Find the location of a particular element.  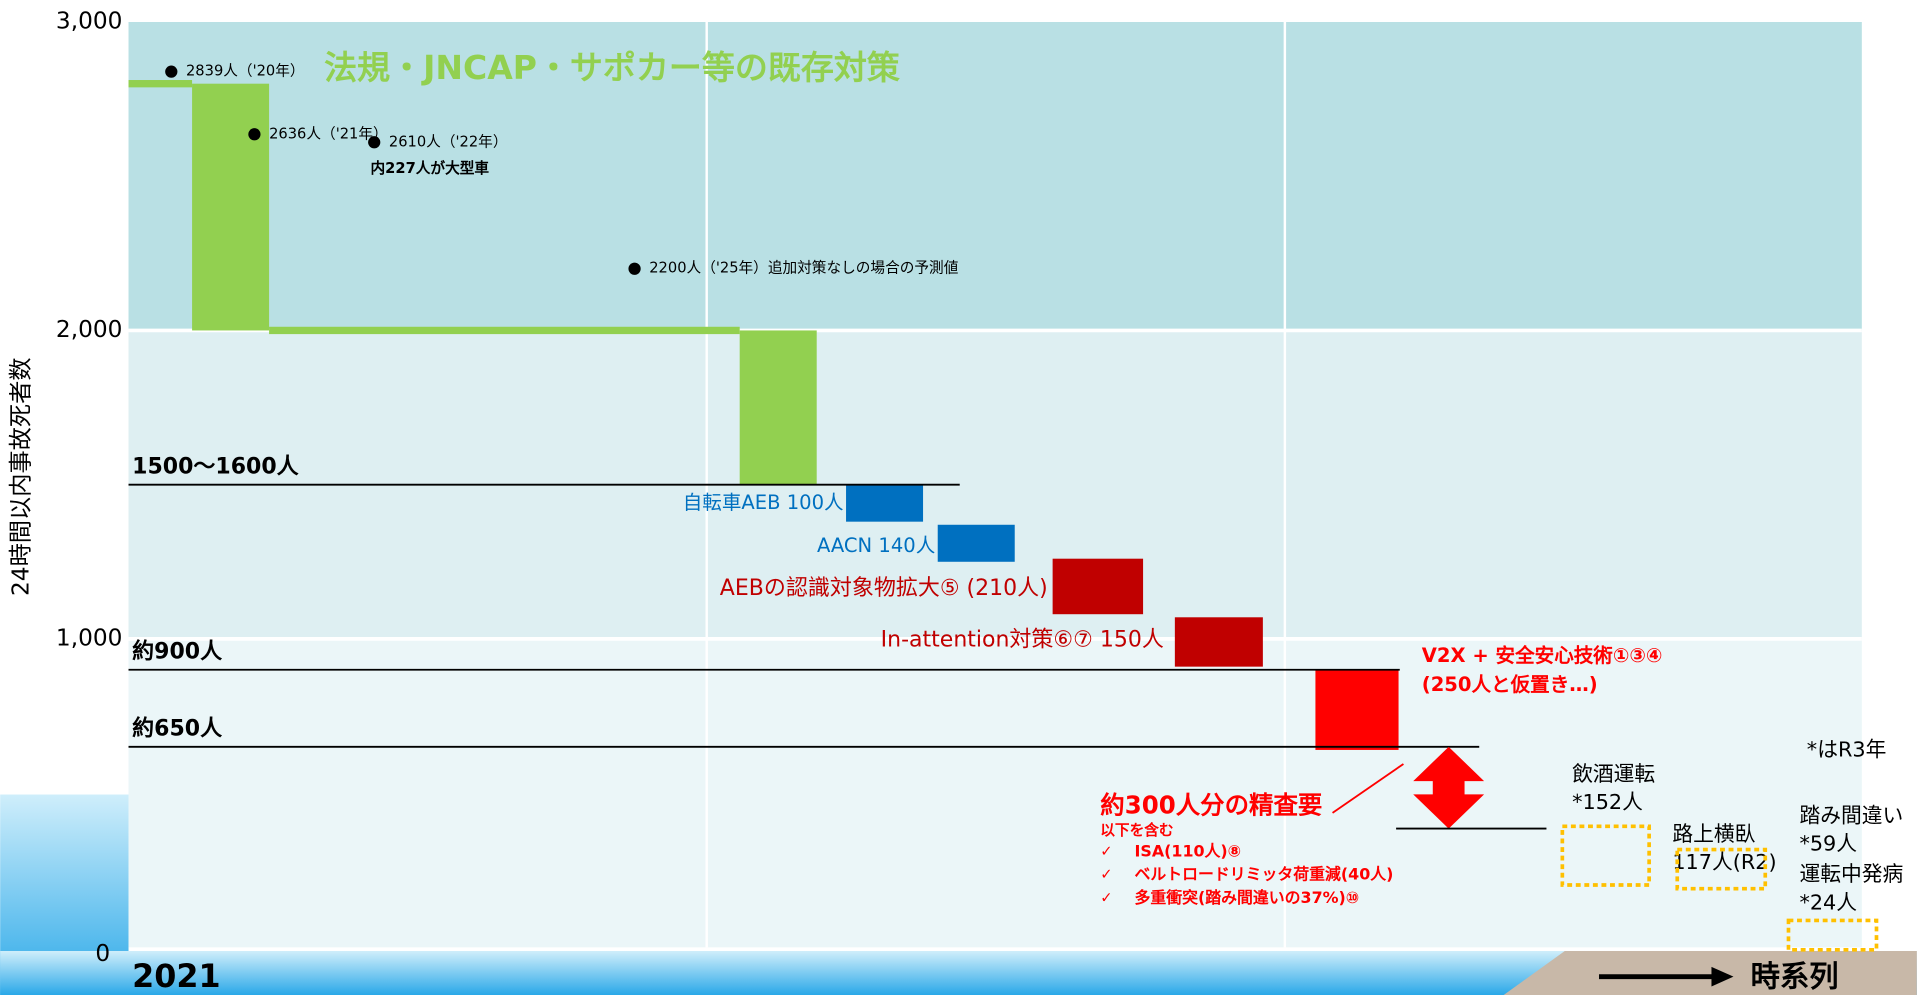

point-label: 2200人（'25年）追加対策なしの場合の予測値 is located at coordinates (803, 268).